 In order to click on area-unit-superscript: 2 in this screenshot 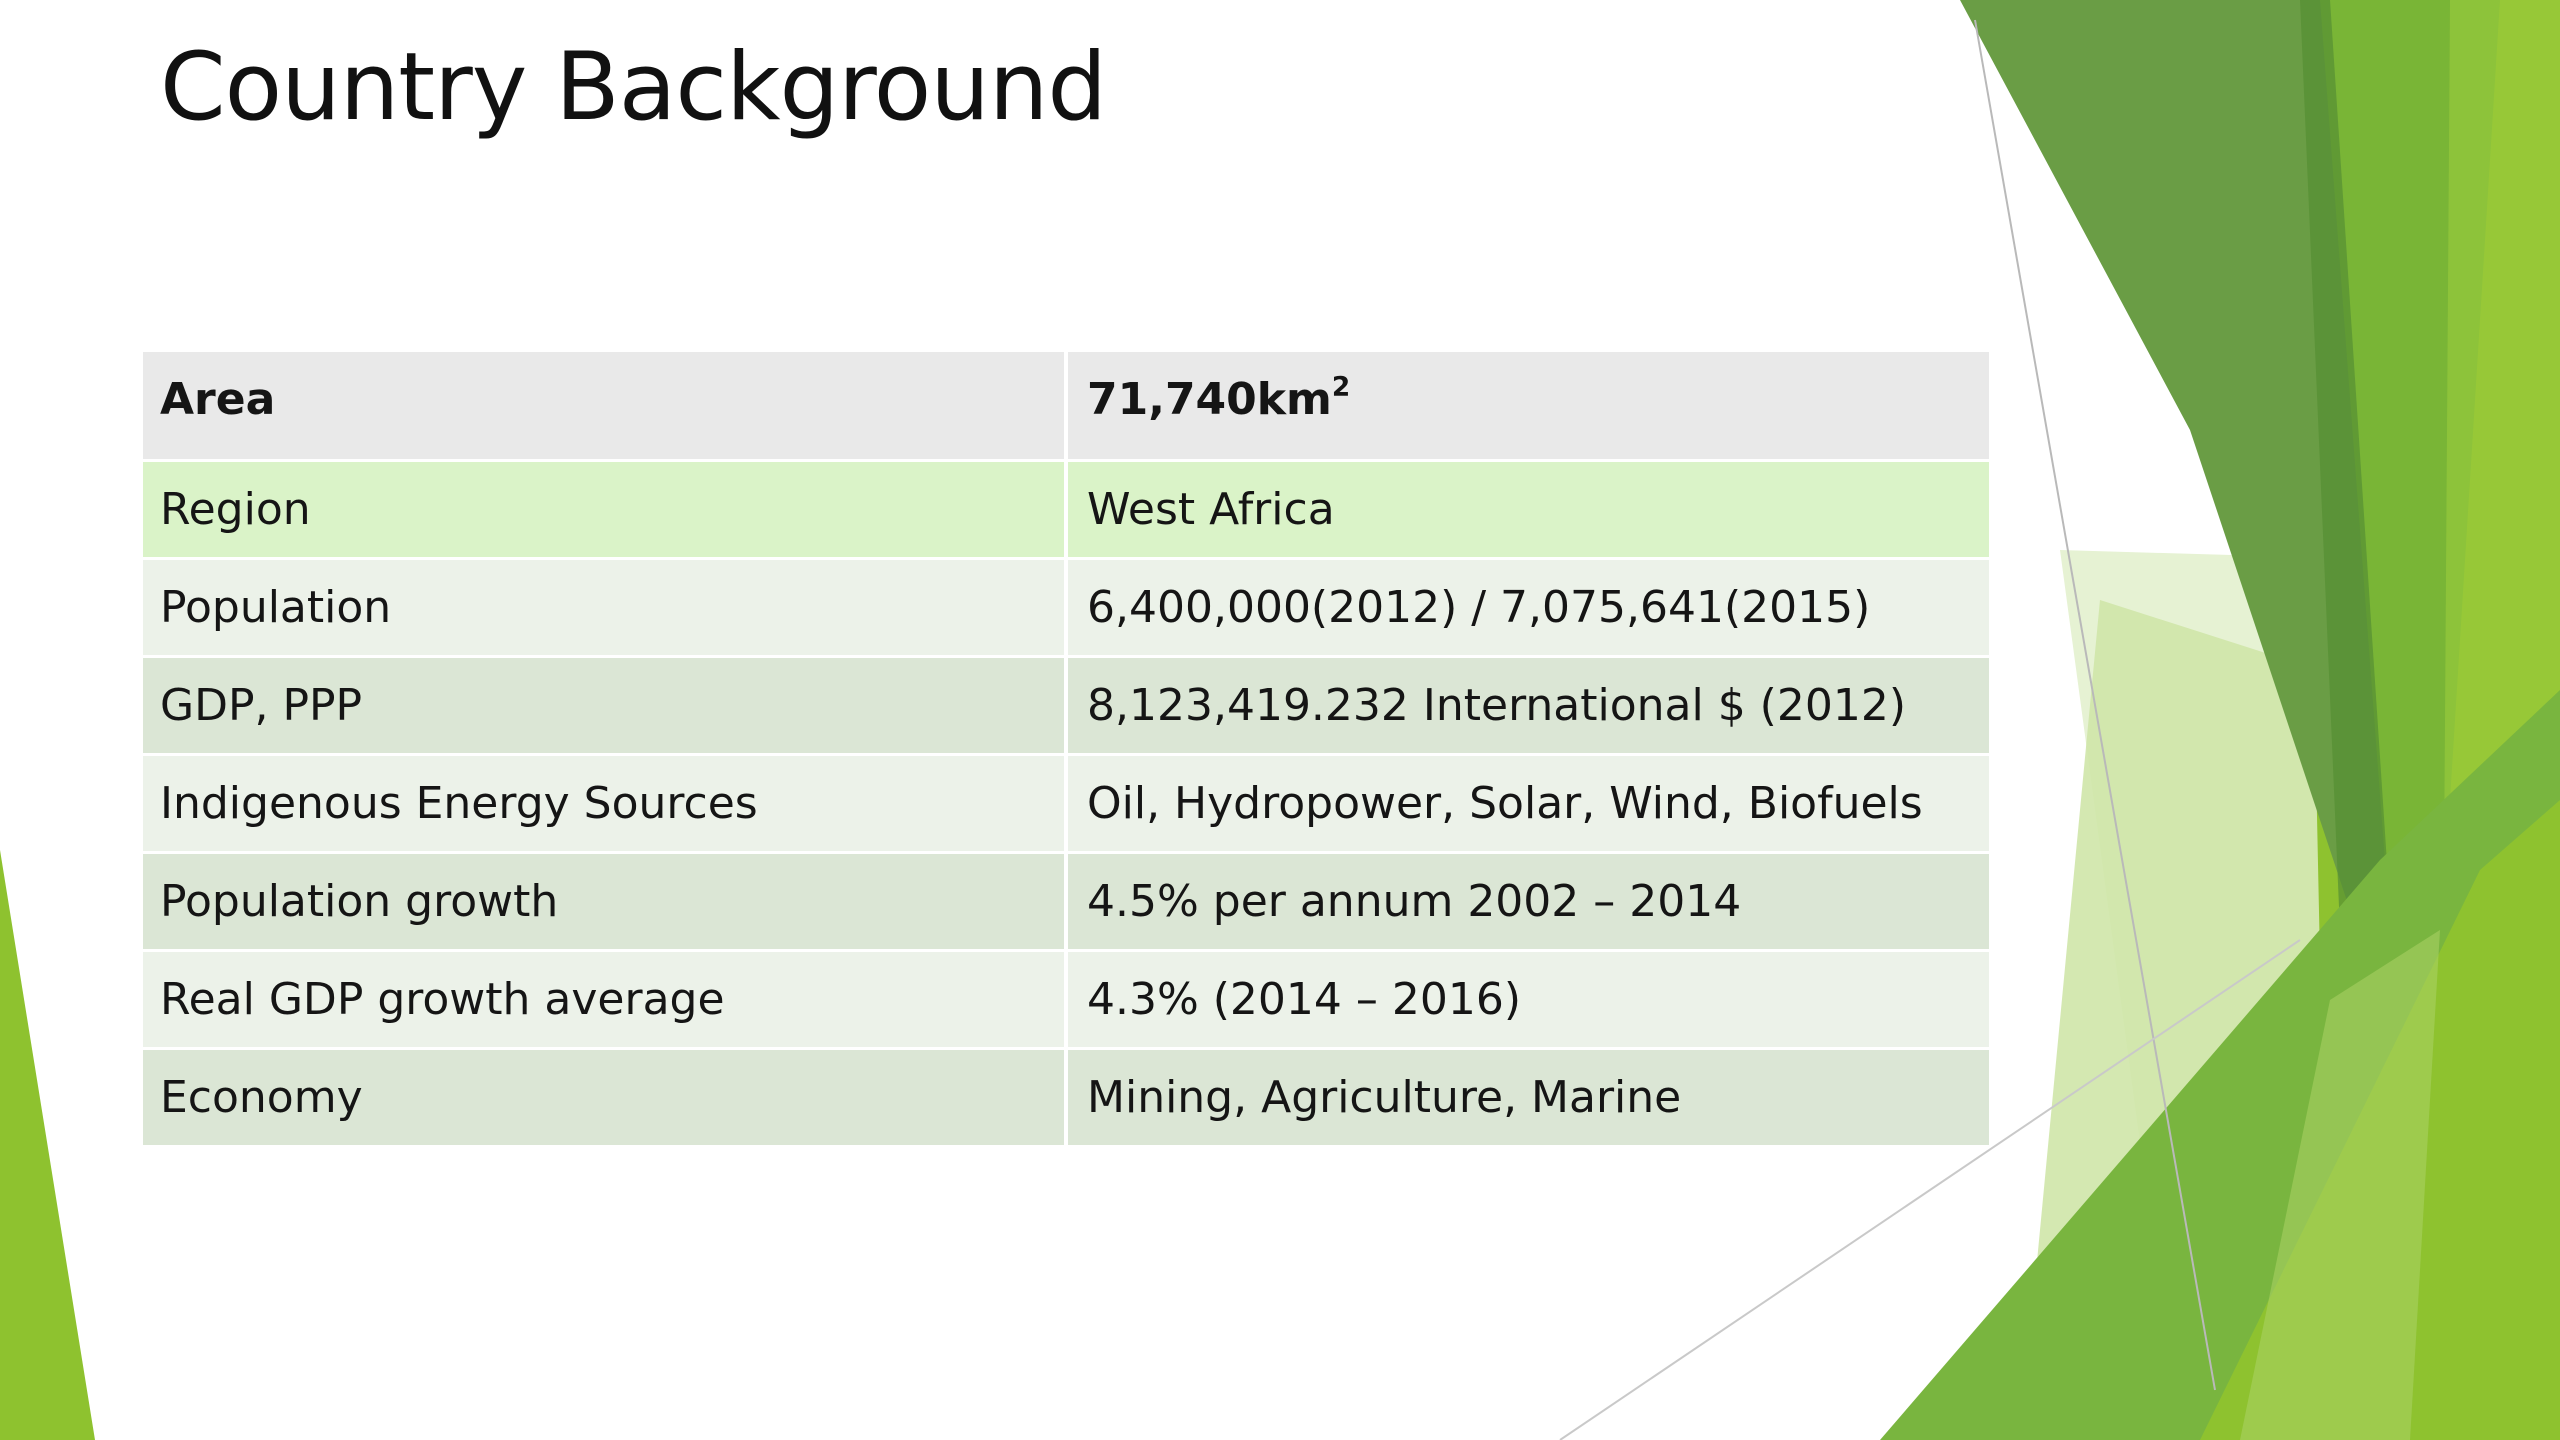, I will do `click(1341, 387)`.